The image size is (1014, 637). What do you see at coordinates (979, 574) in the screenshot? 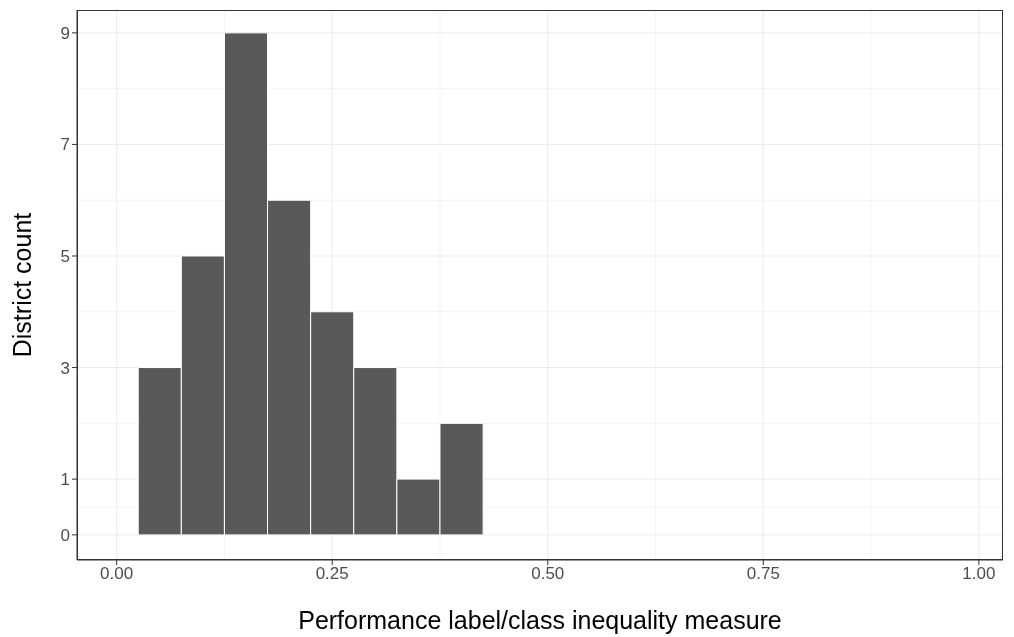
I see `x-tick-label: 1.00` at bounding box center [979, 574].